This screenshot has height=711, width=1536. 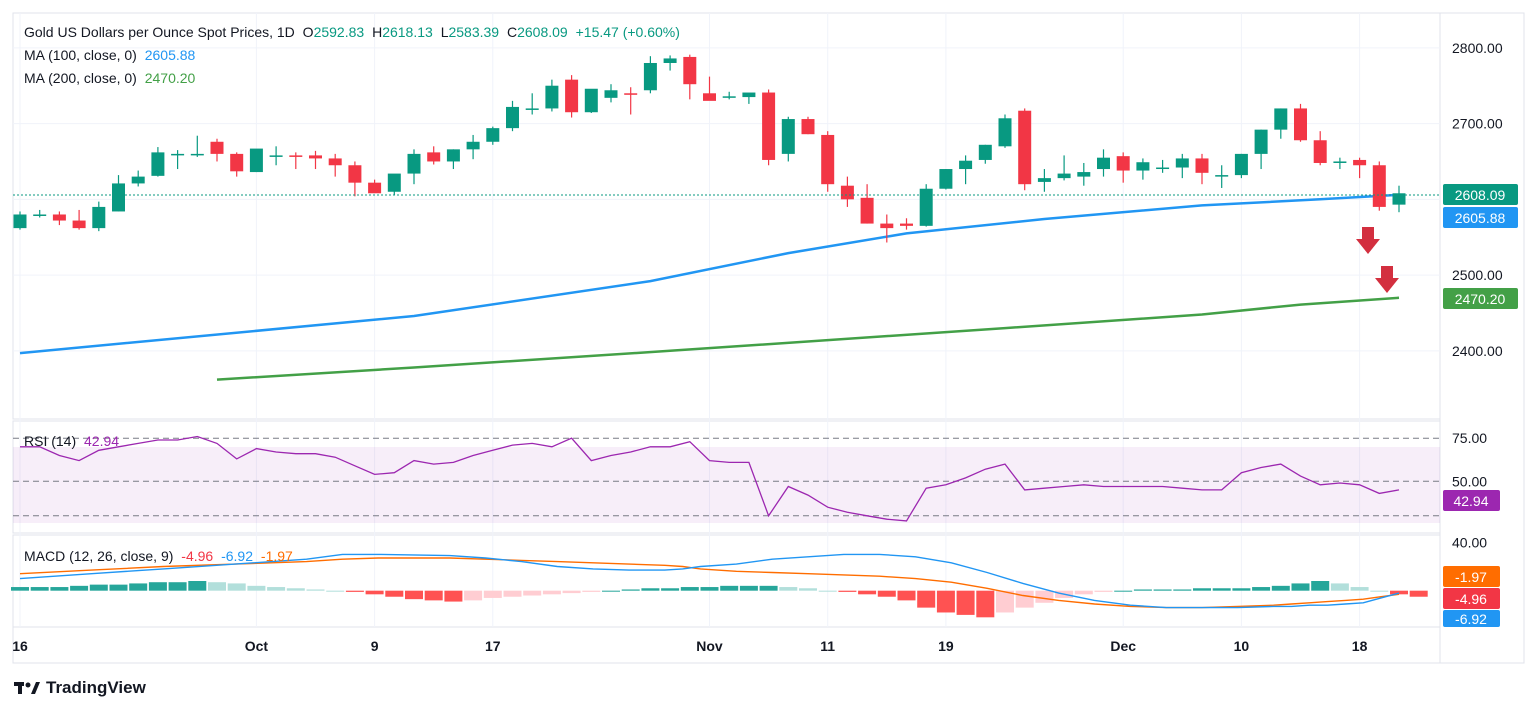 What do you see at coordinates (111, 55) in the screenshot?
I see `ma100-legend: MA (100, close, 0) 2605.88` at bounding box center [111, 55].